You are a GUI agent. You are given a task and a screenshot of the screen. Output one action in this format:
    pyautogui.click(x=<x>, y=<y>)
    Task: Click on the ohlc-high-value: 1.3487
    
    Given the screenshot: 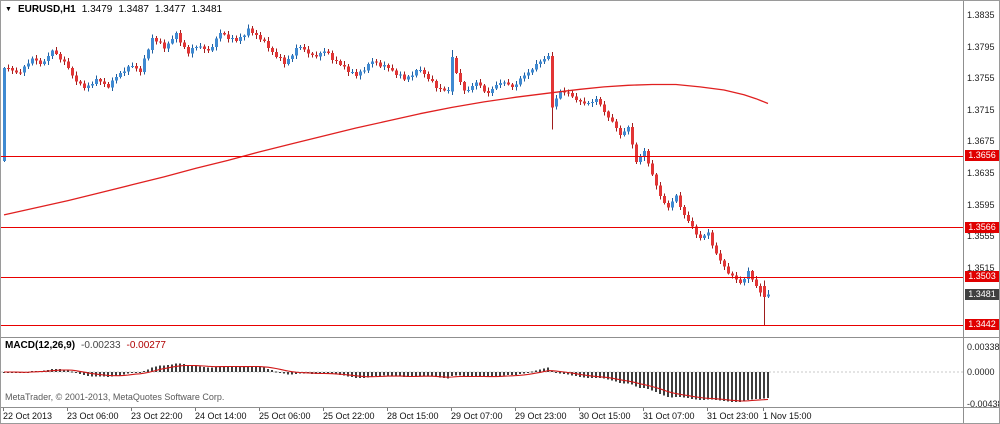 What is the action you would take?
    pyautogui.click(x=133, y=9)
    